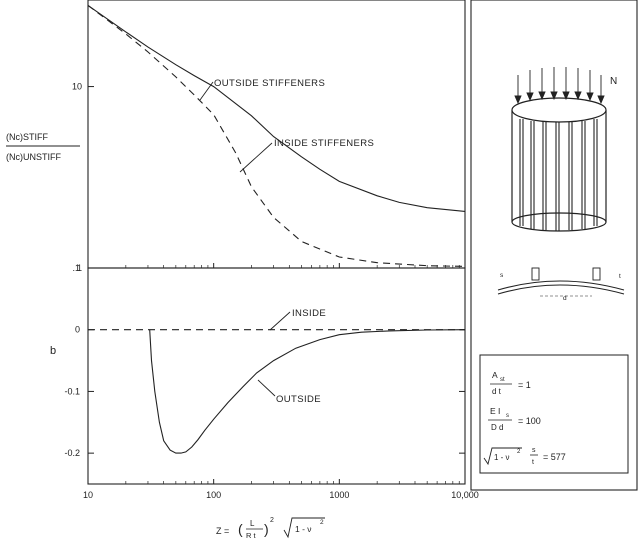  I want to click on param3-root: 1 - ν, so click(502, 457).